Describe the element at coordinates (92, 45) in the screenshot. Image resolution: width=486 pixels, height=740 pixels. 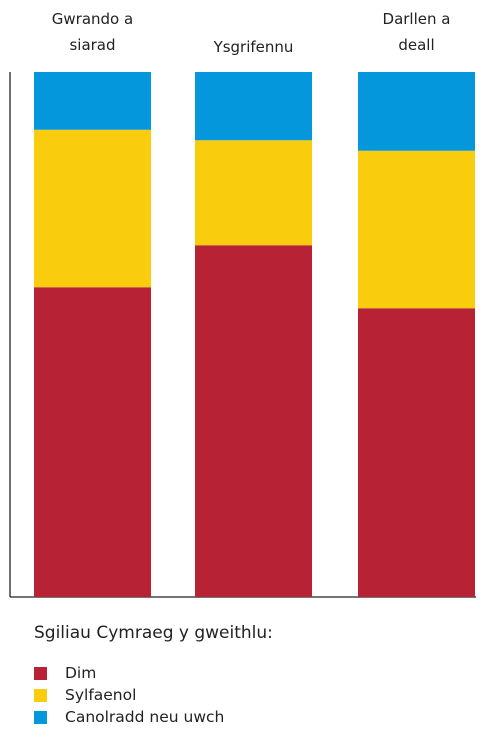
I see `category-label-line: siarad` at that location.